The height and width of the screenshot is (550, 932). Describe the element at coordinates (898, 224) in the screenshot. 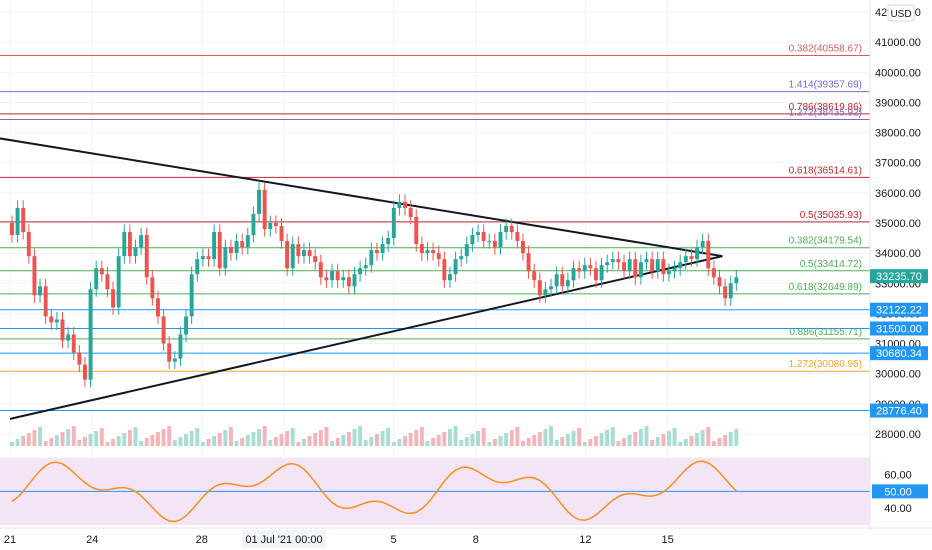

I see `price-tick-label: 35000.00` at that location.